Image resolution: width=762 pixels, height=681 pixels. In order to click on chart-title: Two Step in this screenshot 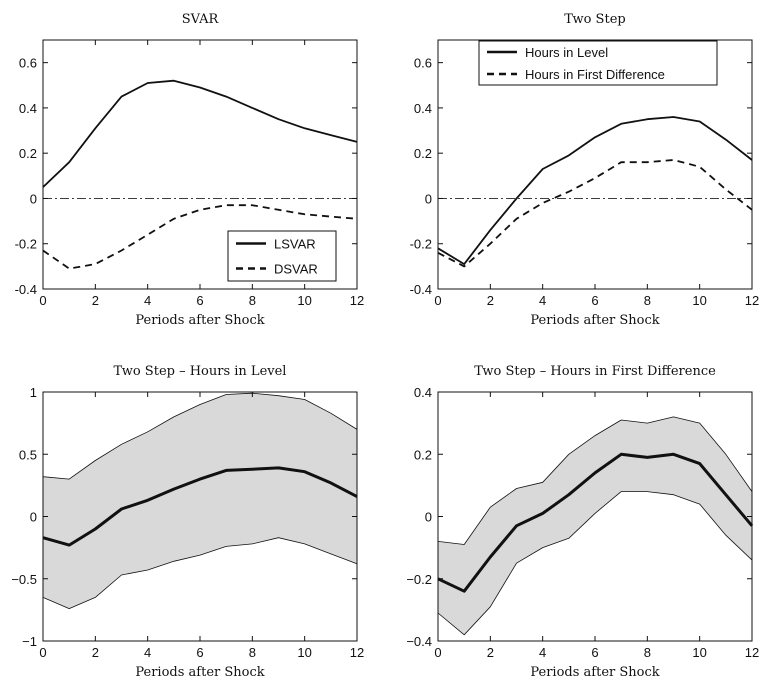, I will do `click(594, 19)`.